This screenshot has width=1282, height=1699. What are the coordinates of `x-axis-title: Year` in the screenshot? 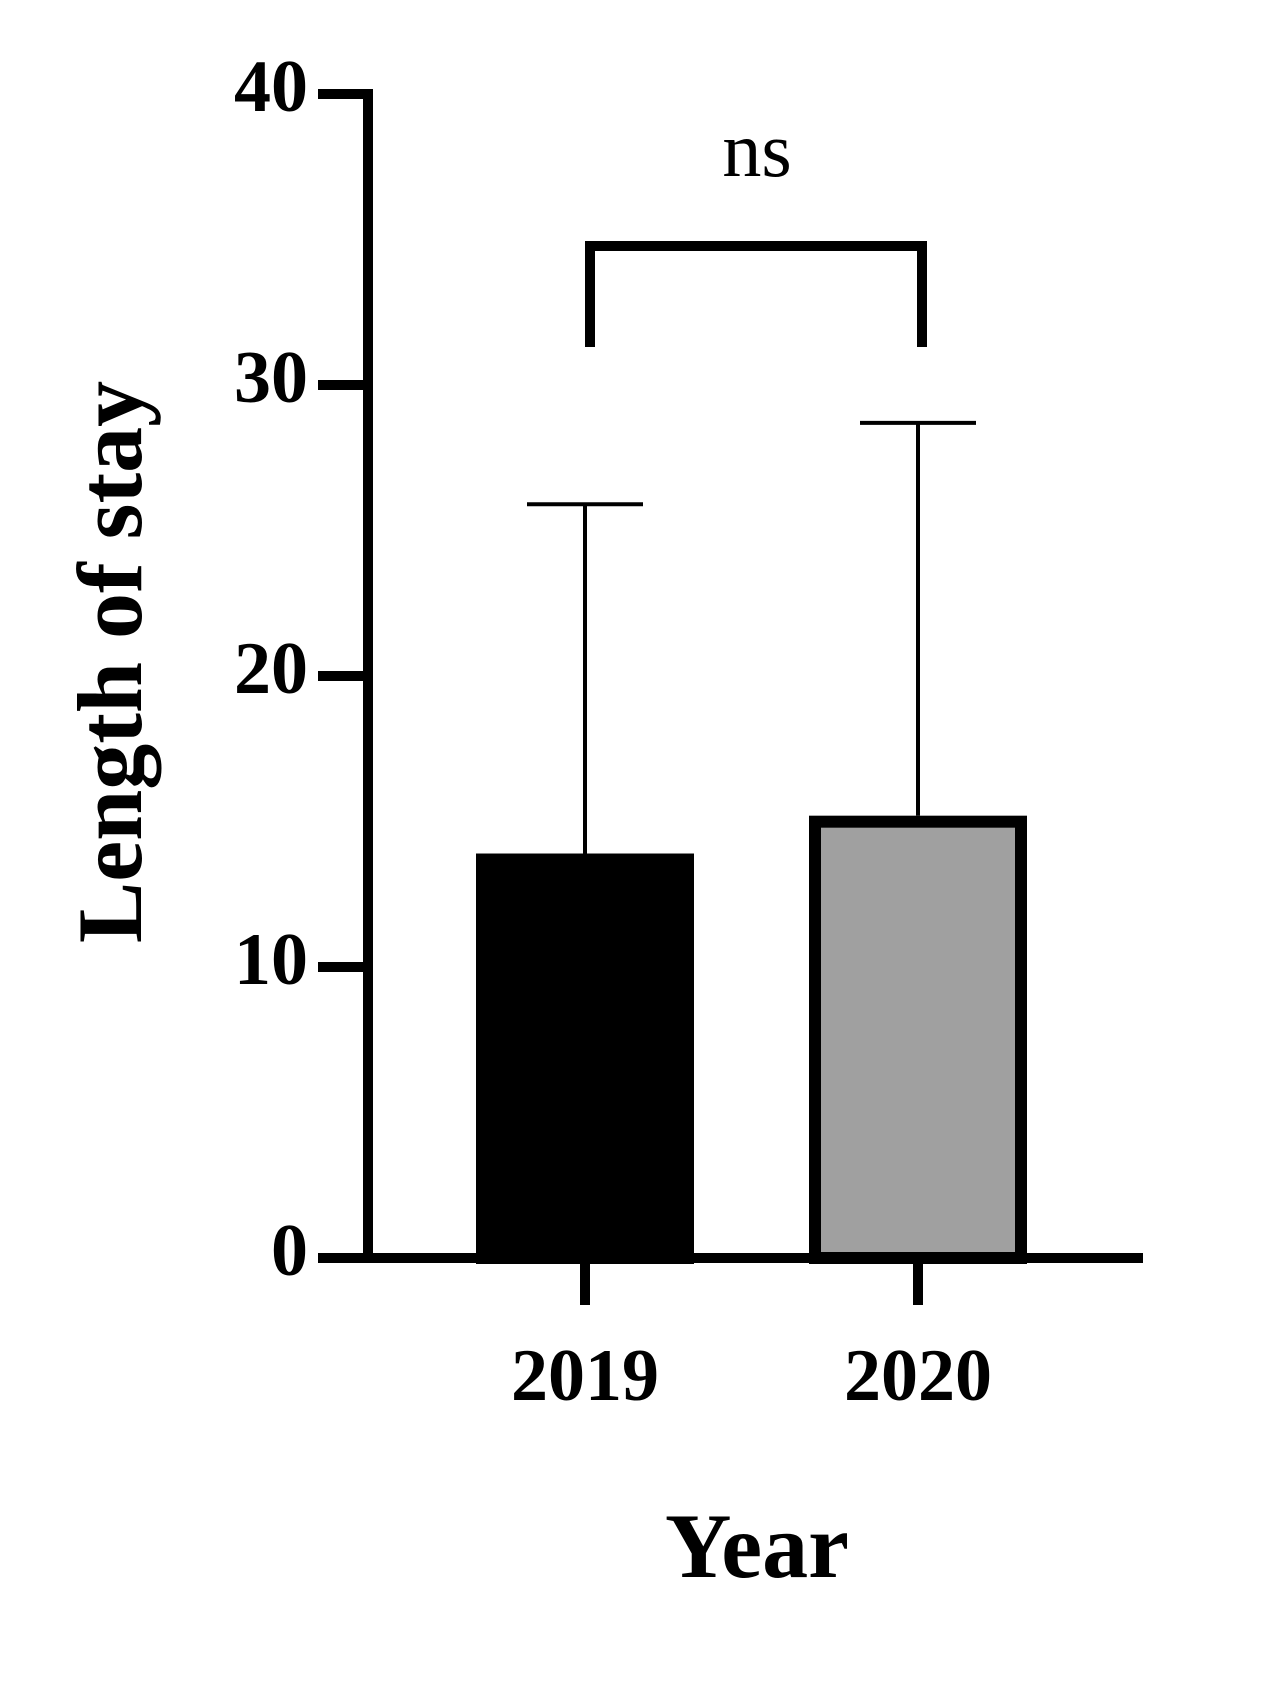 It's located at (757, 1546).